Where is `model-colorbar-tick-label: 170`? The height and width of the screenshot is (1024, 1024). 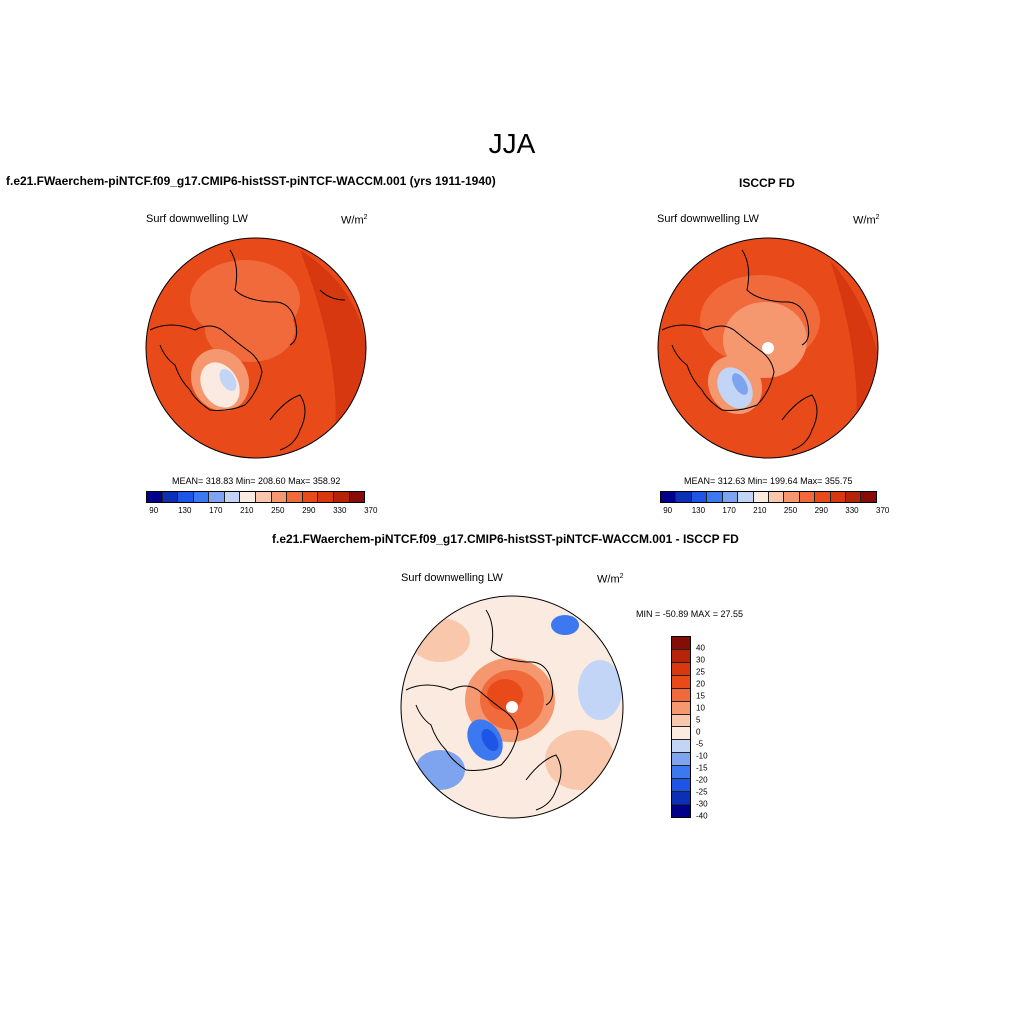 model-colorbar-tick-label: 170 is located at coordinates (216, 510).